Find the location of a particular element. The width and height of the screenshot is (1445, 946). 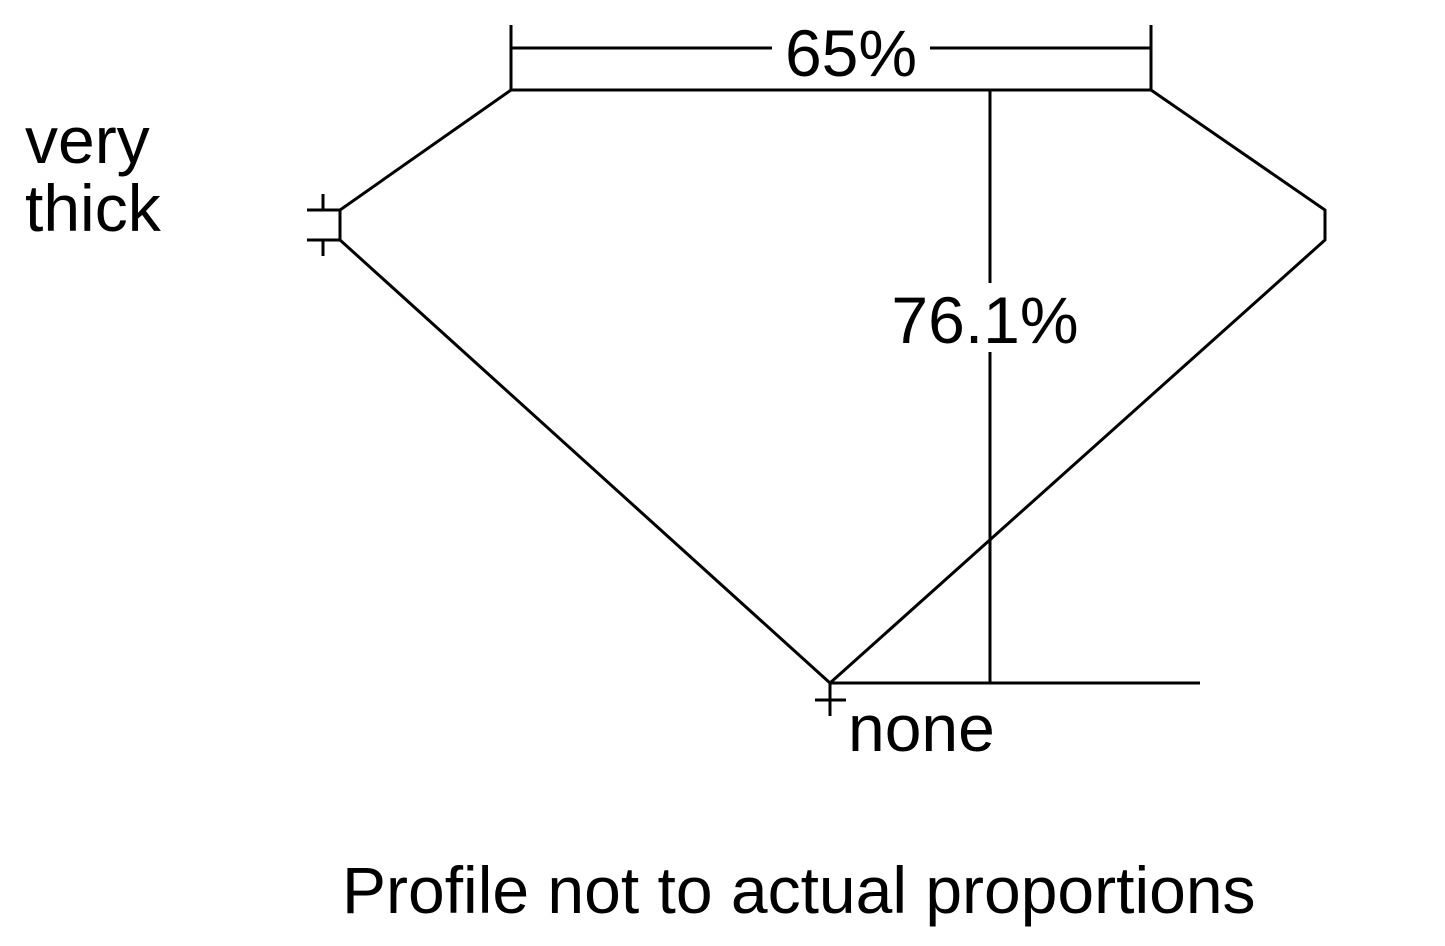

girdle-label-line2: thick is located at coordinates (93, 208).